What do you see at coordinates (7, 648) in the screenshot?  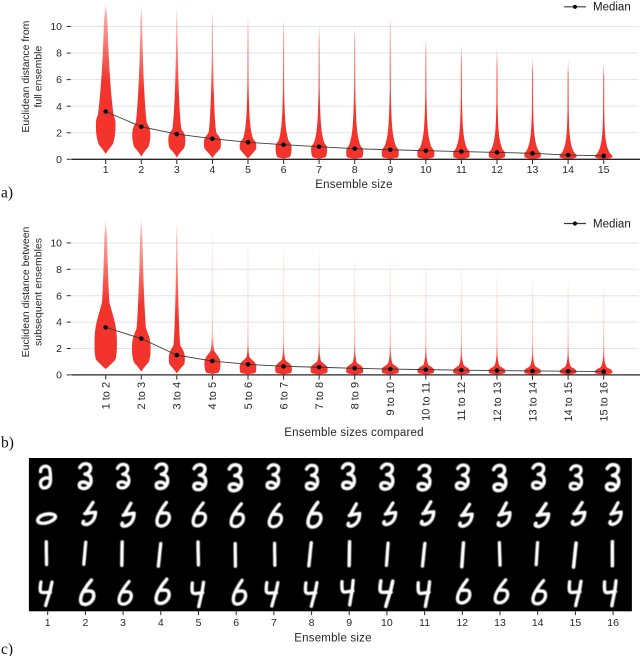 I see `svg-text: c)` at bounding box center [7, 648].